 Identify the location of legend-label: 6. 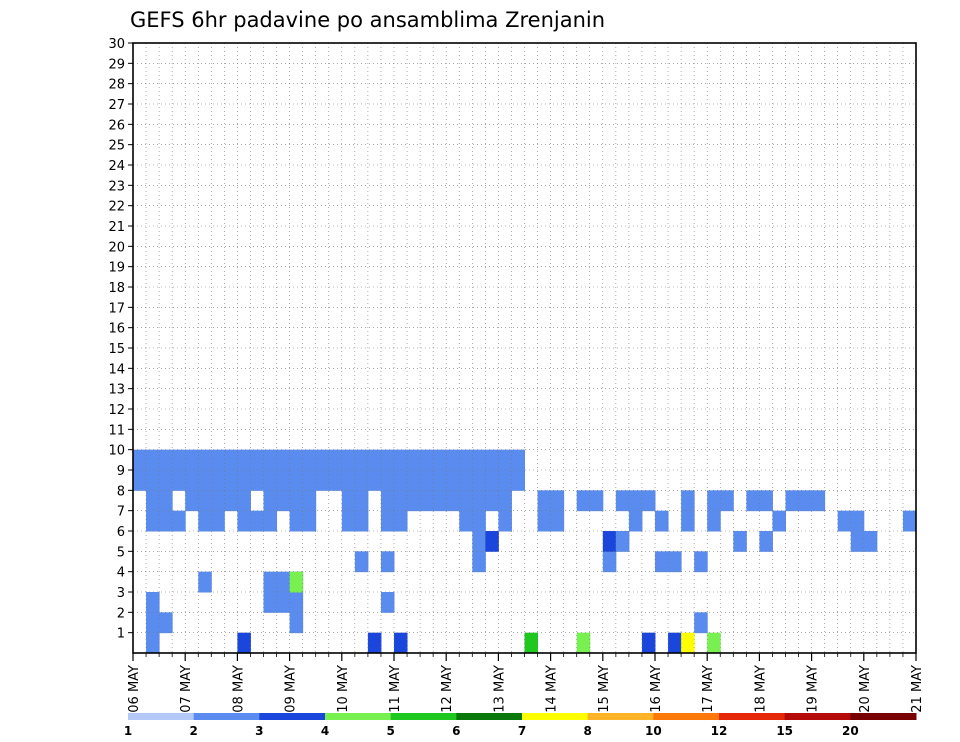
(456, 731).